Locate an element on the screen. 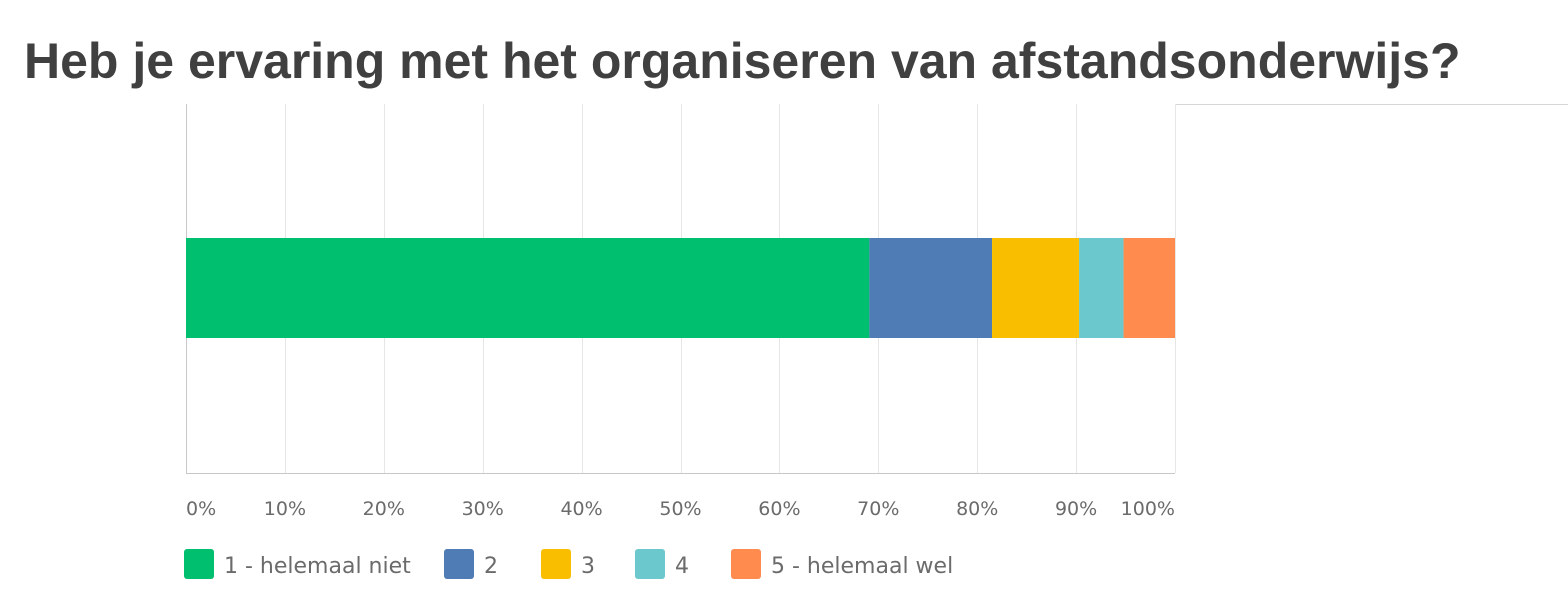 This screenshot has height=612, width=1568. x-tick-label: 70% is located at coordinates (878, 509).